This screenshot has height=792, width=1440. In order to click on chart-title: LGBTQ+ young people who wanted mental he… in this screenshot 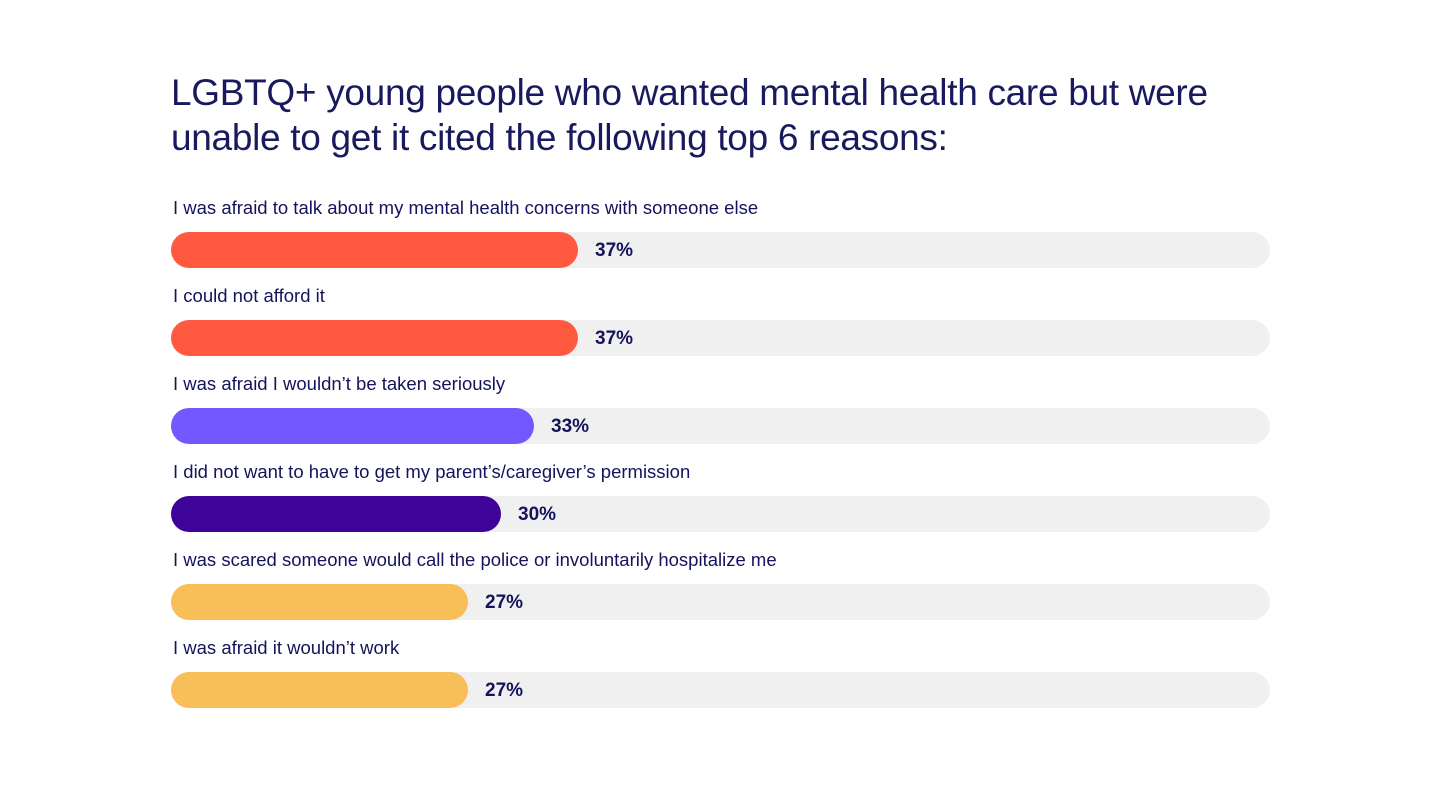, I will do `click(689, 115)`.